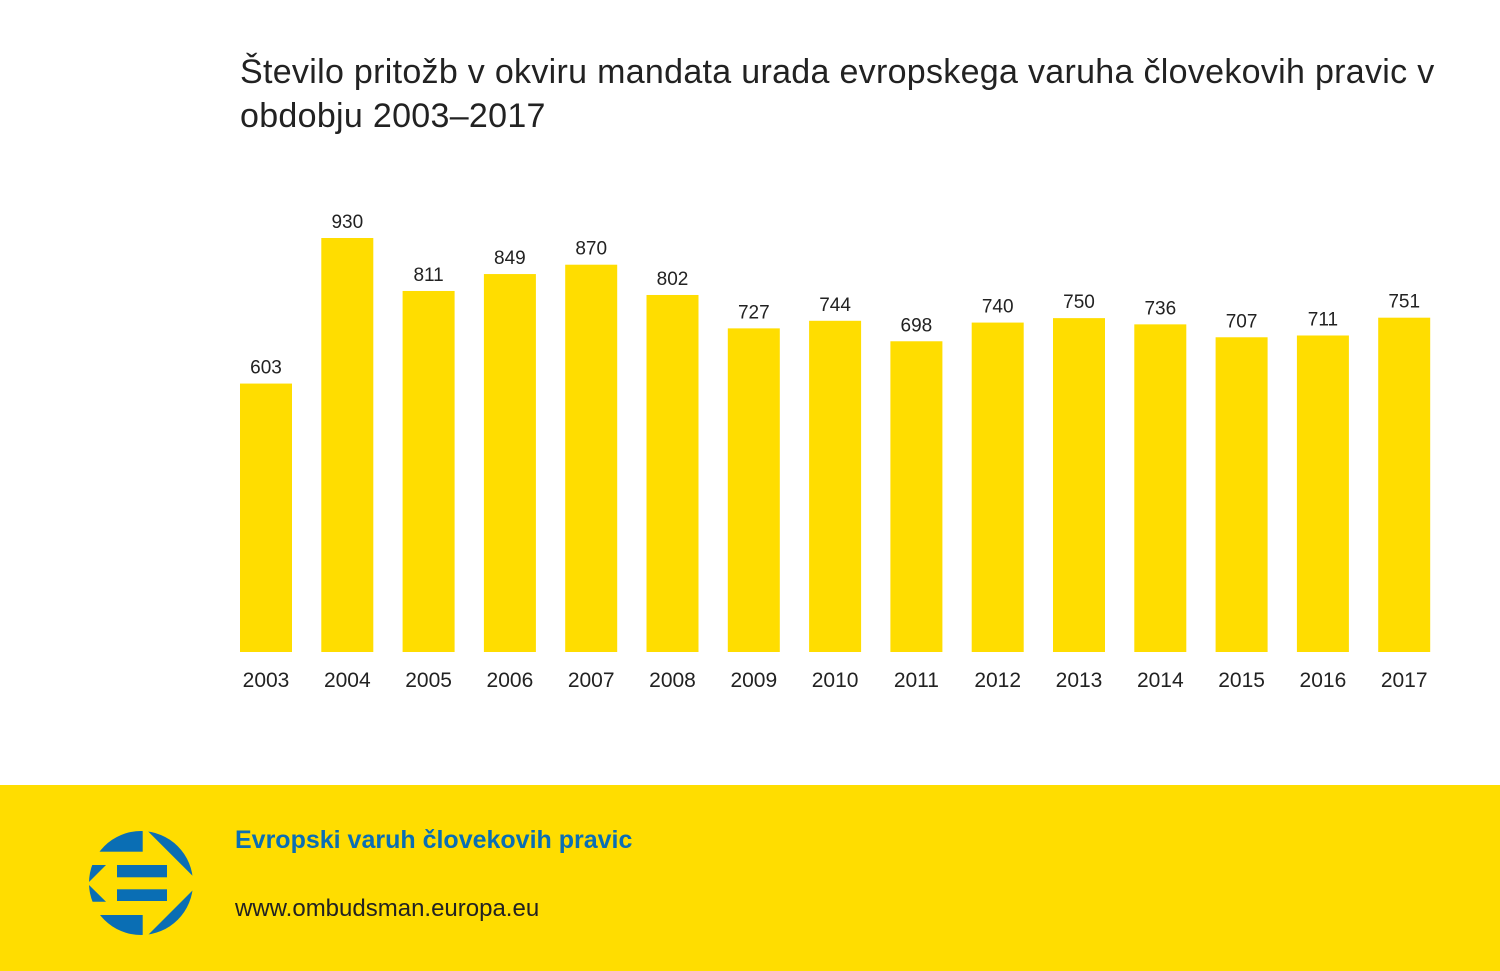  I want to click on x-tick-label: 2013, so click(1079, 680).